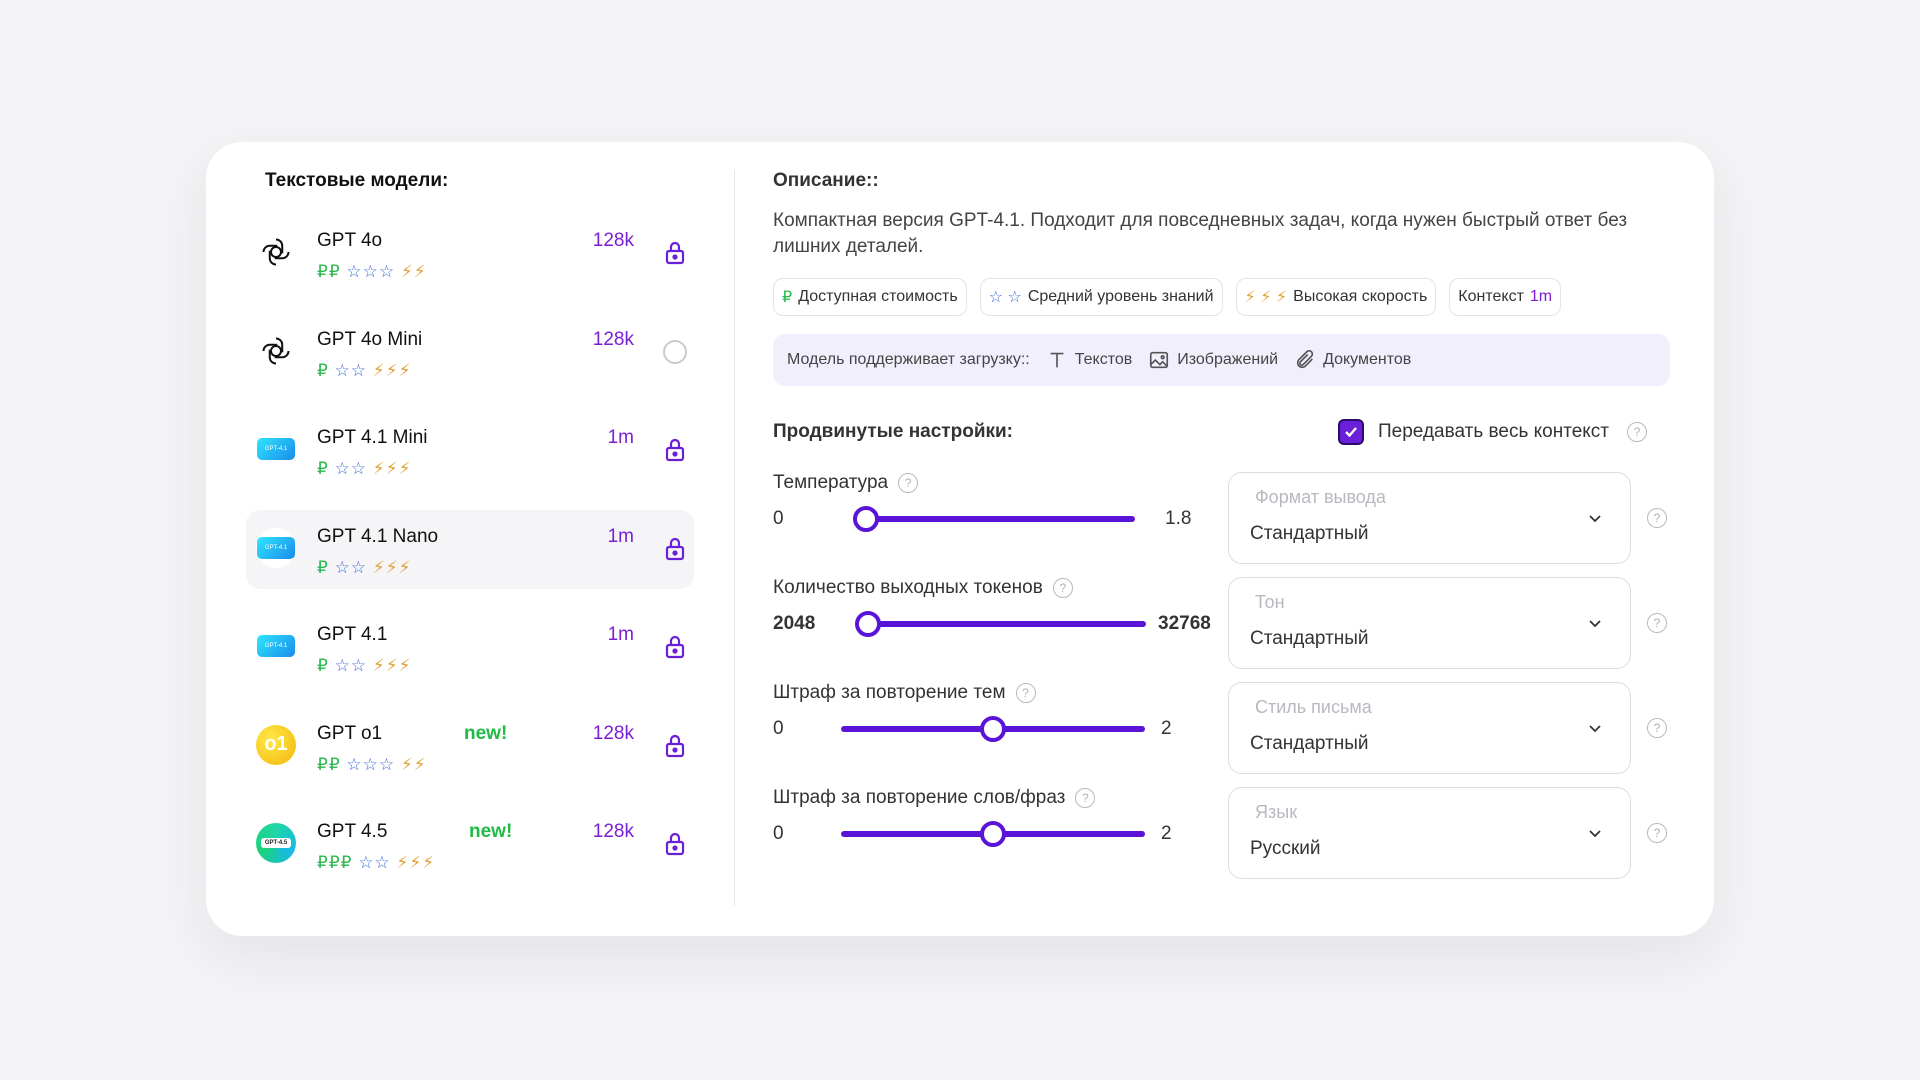 The height and width of the screenshot is (1080, 1920). I want to click on upload-images: Изображений, so click(1213, 360).